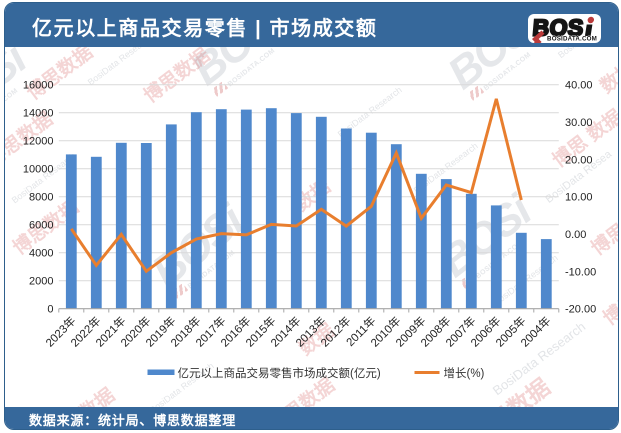 Image resolution: width=621 pixels, height=433 pixels. What do you see at coordinates (279, 373) in the screenshot?
I see `svg-text: 亿元以上商品交易零售市场成交额(亿元)` at bounding box center [279, 373].